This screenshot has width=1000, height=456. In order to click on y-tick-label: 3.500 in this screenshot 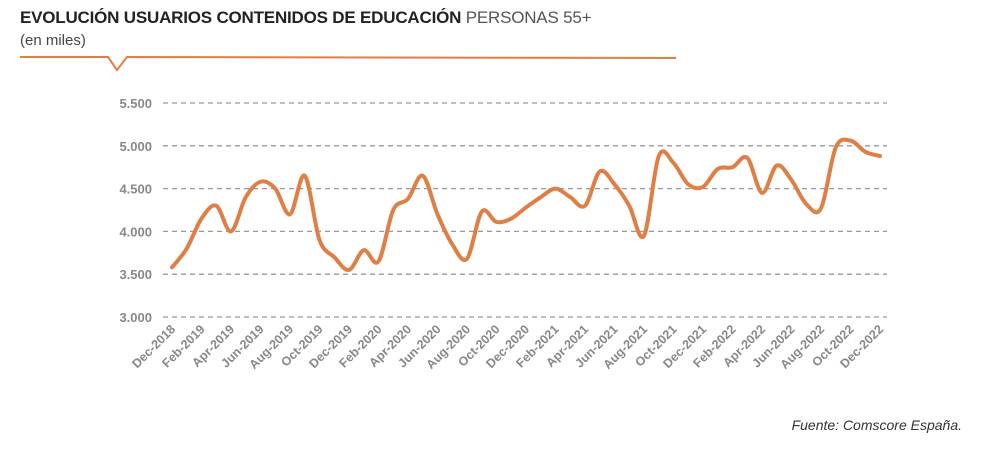, I will do `click(135, 274)`.